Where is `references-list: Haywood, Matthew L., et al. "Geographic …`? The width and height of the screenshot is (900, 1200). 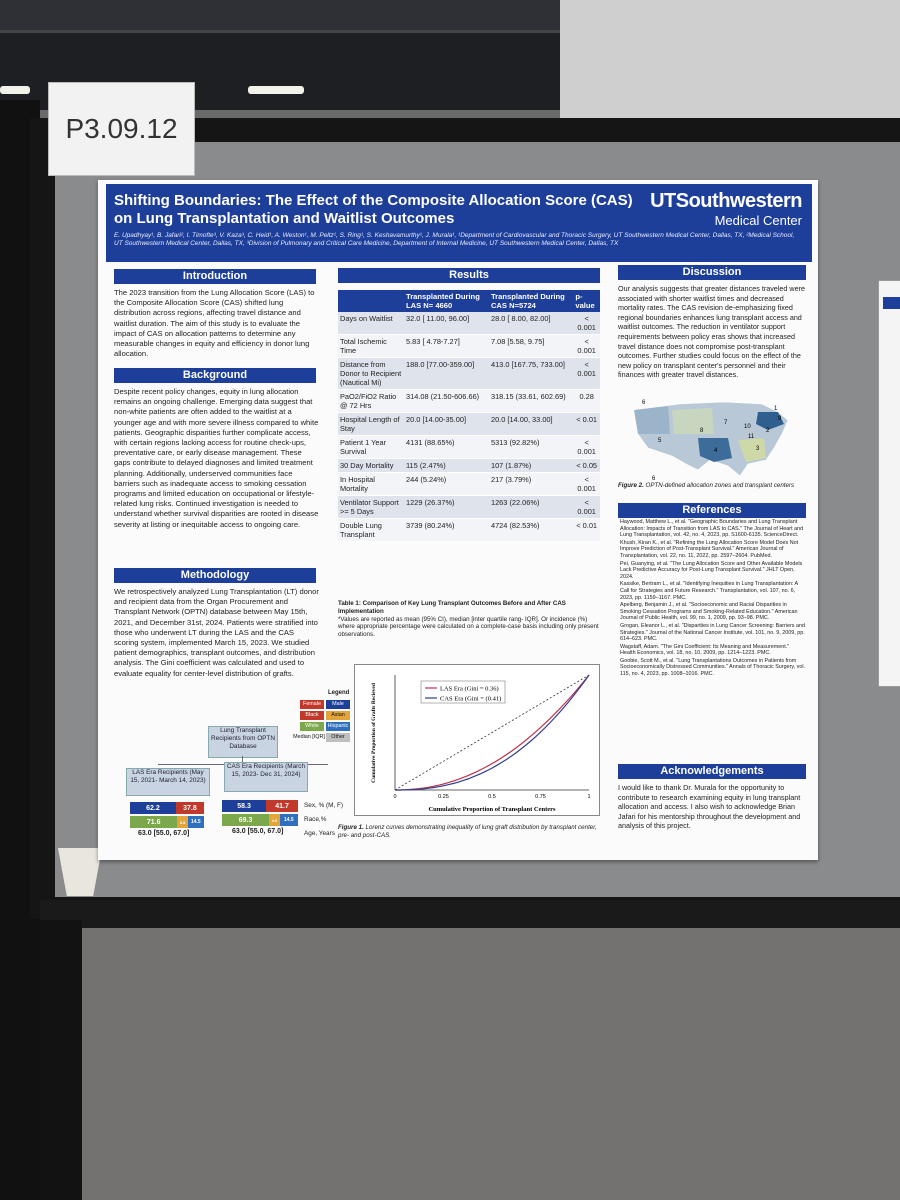
references-list: Haywood, Matthew L., et al. "Geographic … is located at coordinates (713, 599).